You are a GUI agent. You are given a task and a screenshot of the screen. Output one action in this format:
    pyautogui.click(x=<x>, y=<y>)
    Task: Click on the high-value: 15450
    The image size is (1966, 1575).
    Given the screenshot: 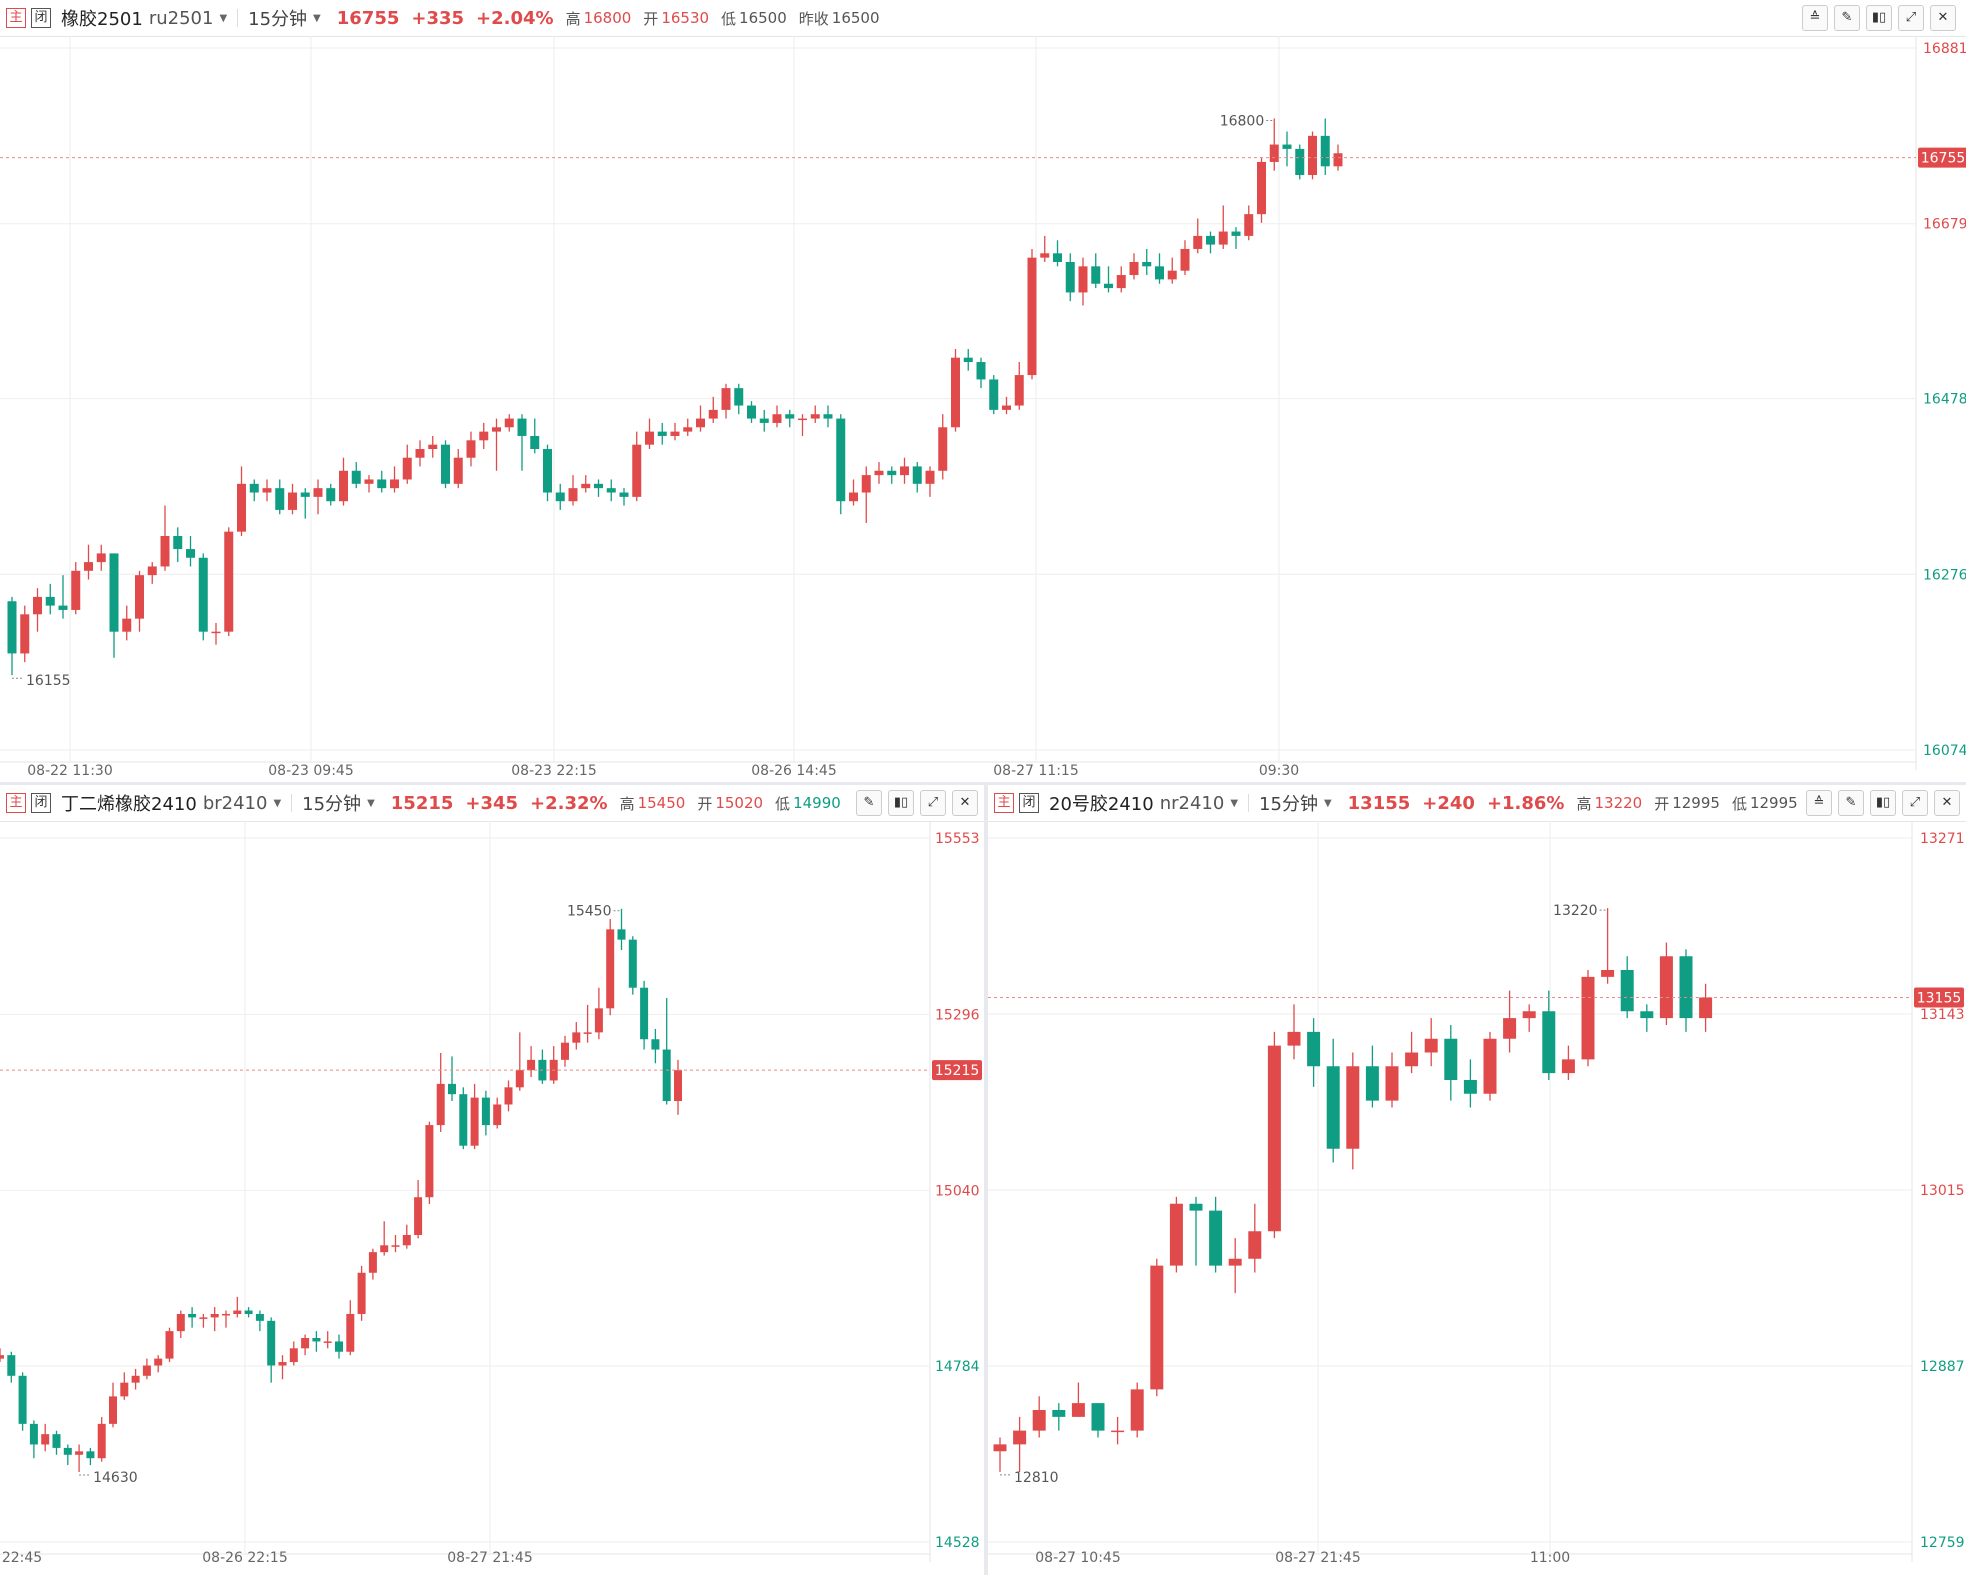 What is the action you would take?
    pyautogui.click(x=661, y=803)
    